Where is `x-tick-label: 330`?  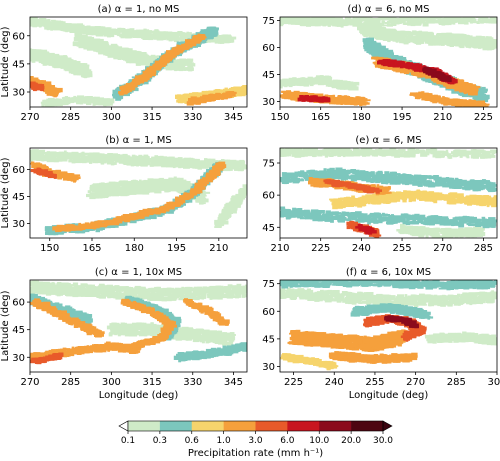 x-tick-label: 330 is located at coordinates (192, 117).